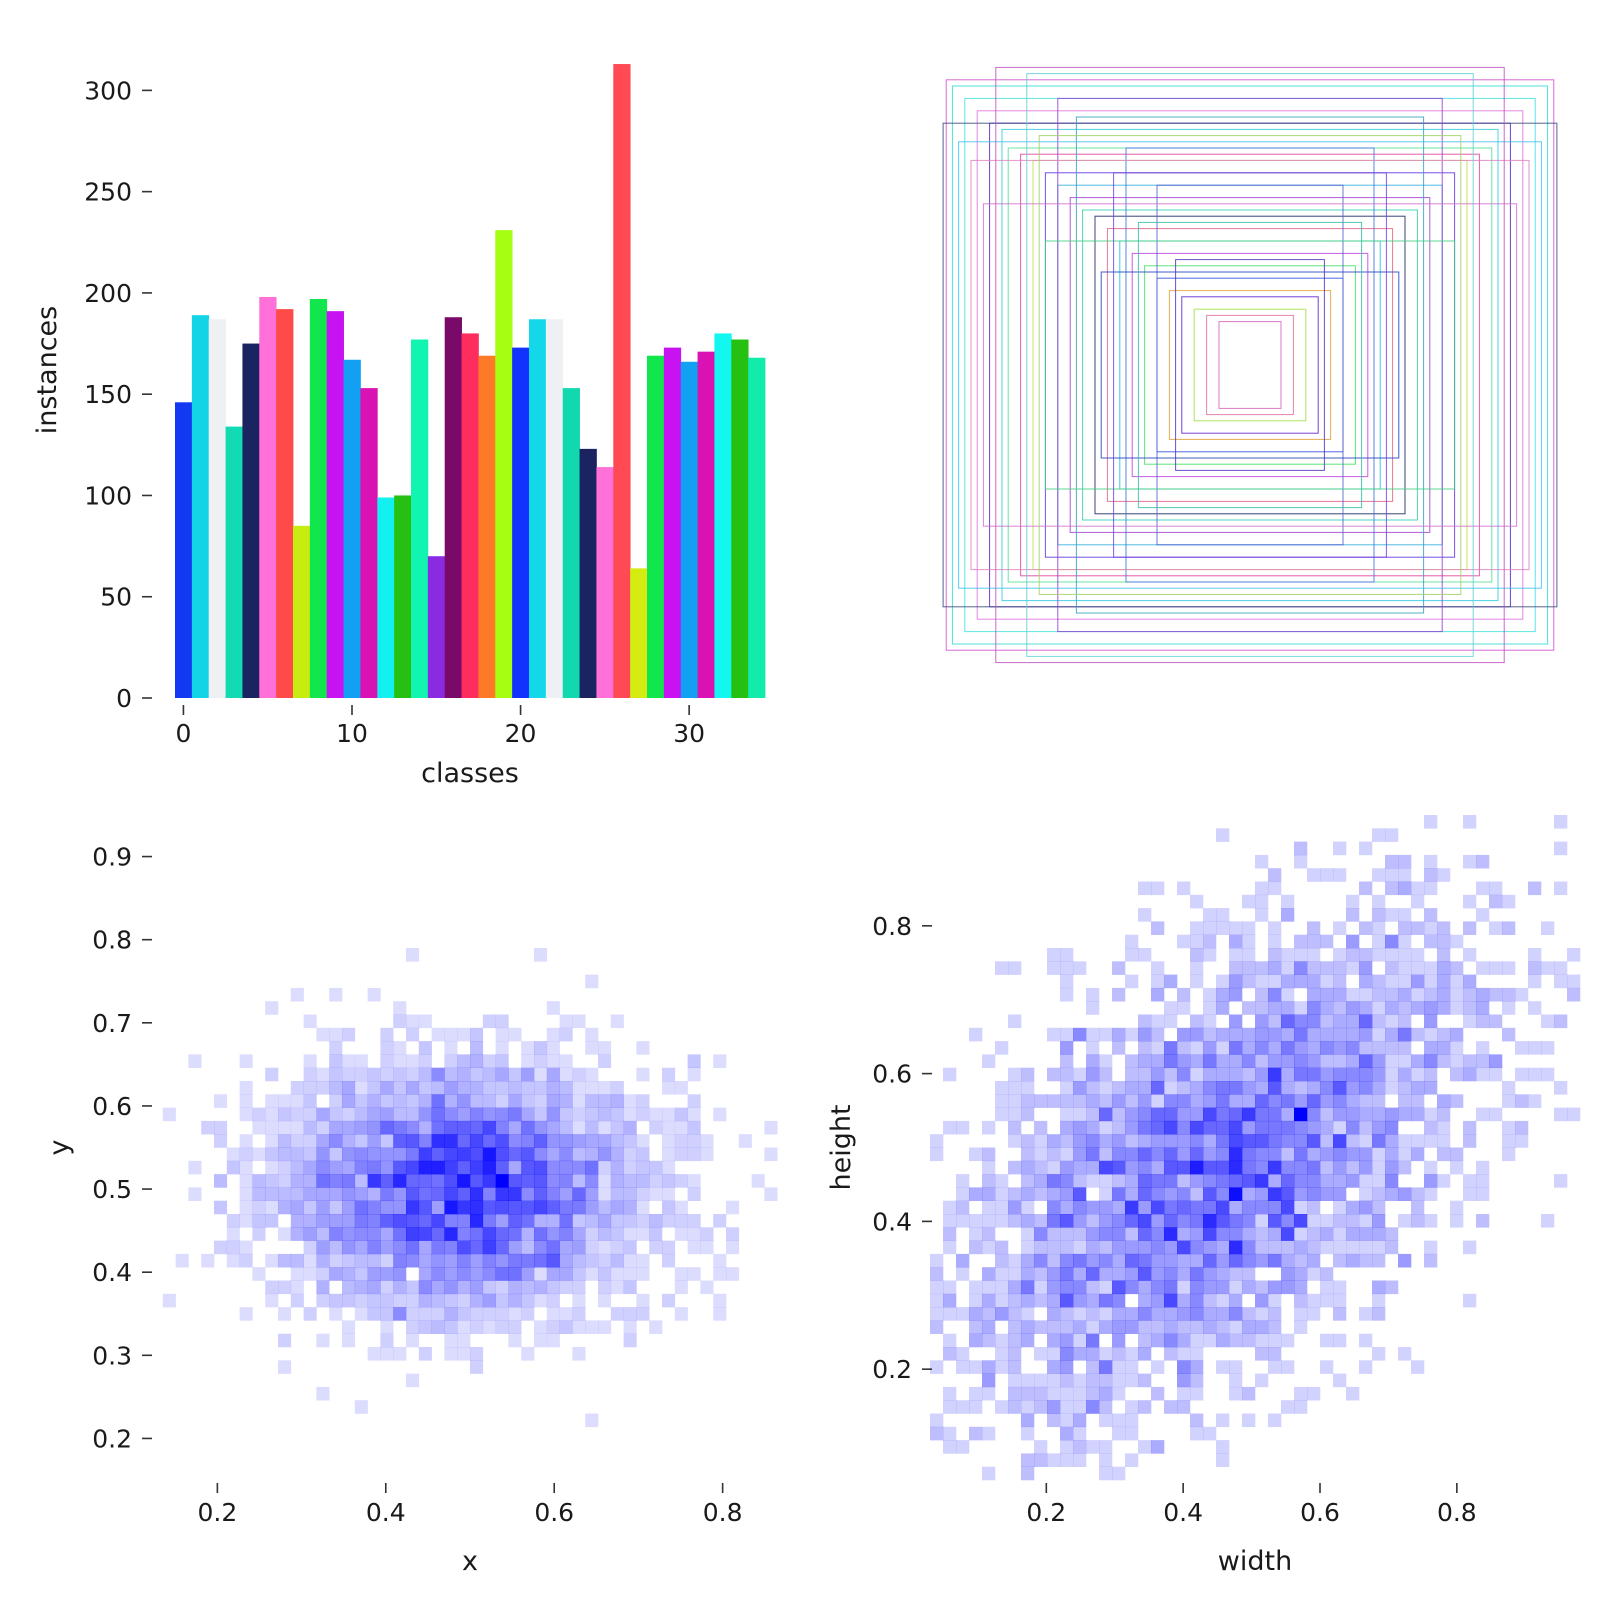  What do you see at coordinates (116, 597) in the screenshot?
I see `y-tick-label: 50` at bounding box center [116, 597].